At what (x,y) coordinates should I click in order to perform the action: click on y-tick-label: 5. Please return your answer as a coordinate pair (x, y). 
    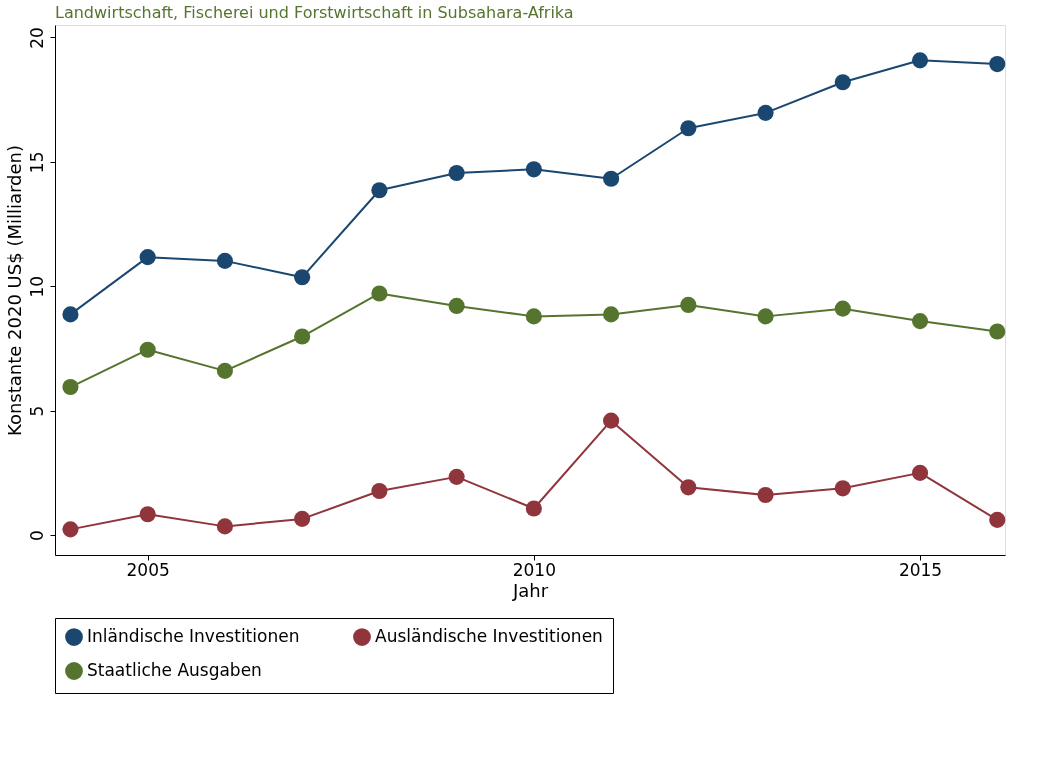
    Looking at the image, I should click on (36, 411).